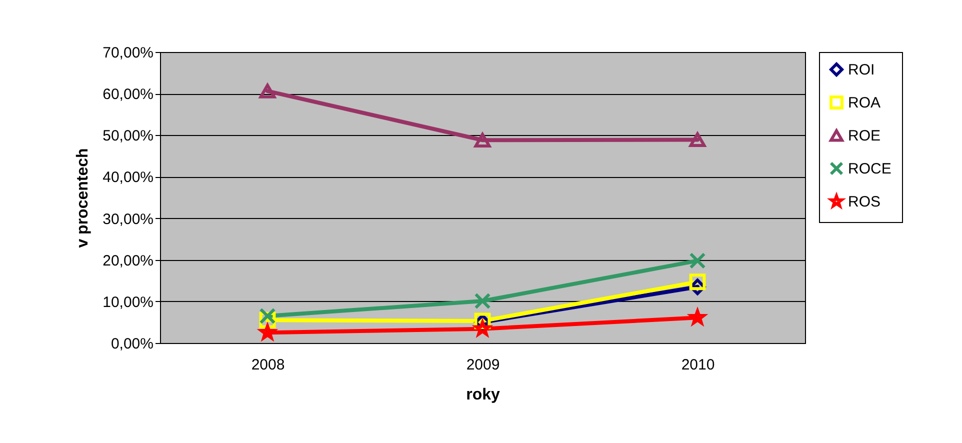 The width and height of the screenshot is (962, 443). Describe the element at coordinates (128, 261) in the screenshot. I see `y-tick-label: 20,00%` at that location.